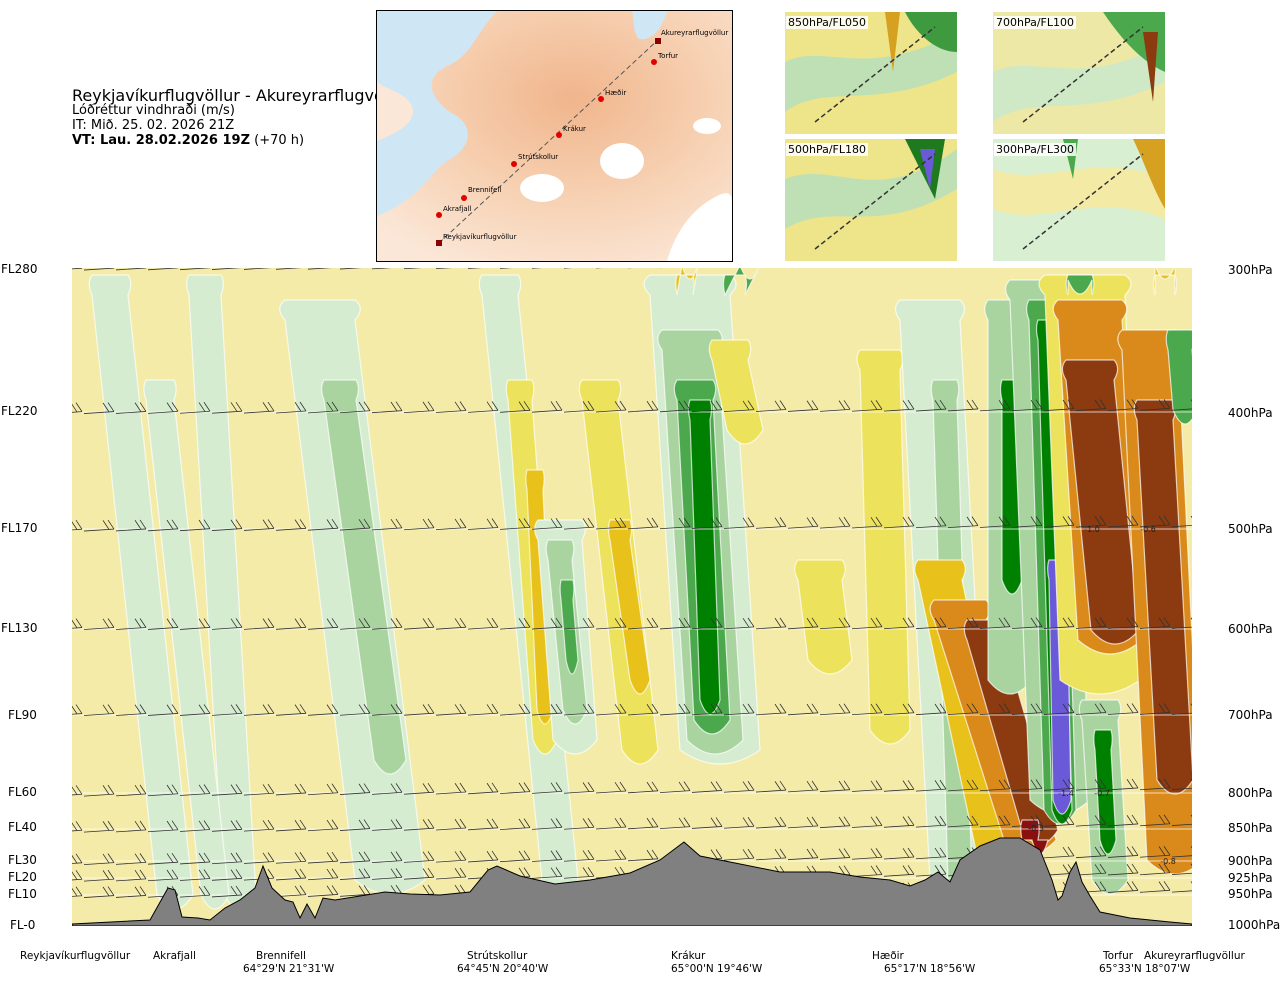 The height and width of the screenshot is (981, 1280). I want to click on fl-label: FL30, so click(22, 860).